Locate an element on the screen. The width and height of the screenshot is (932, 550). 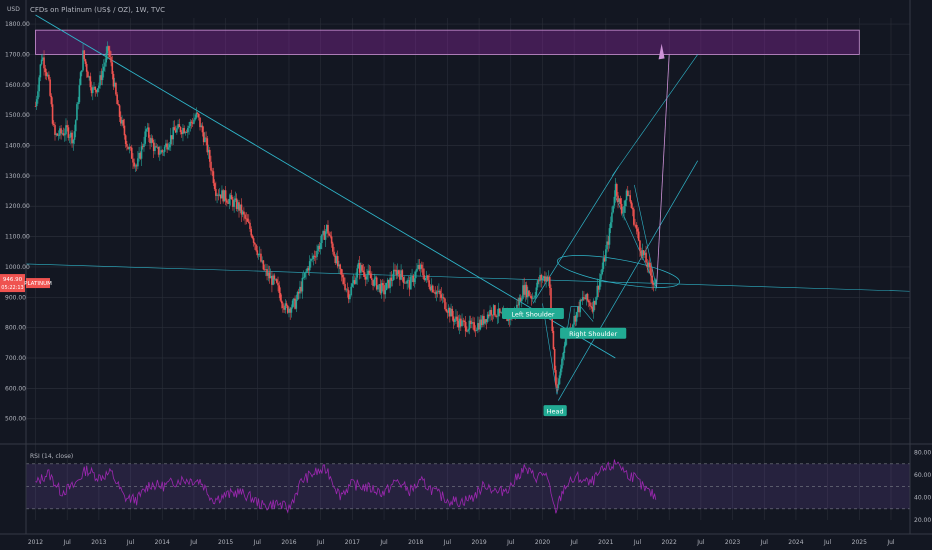
symbol-badge is located at coordinates (38, 283).